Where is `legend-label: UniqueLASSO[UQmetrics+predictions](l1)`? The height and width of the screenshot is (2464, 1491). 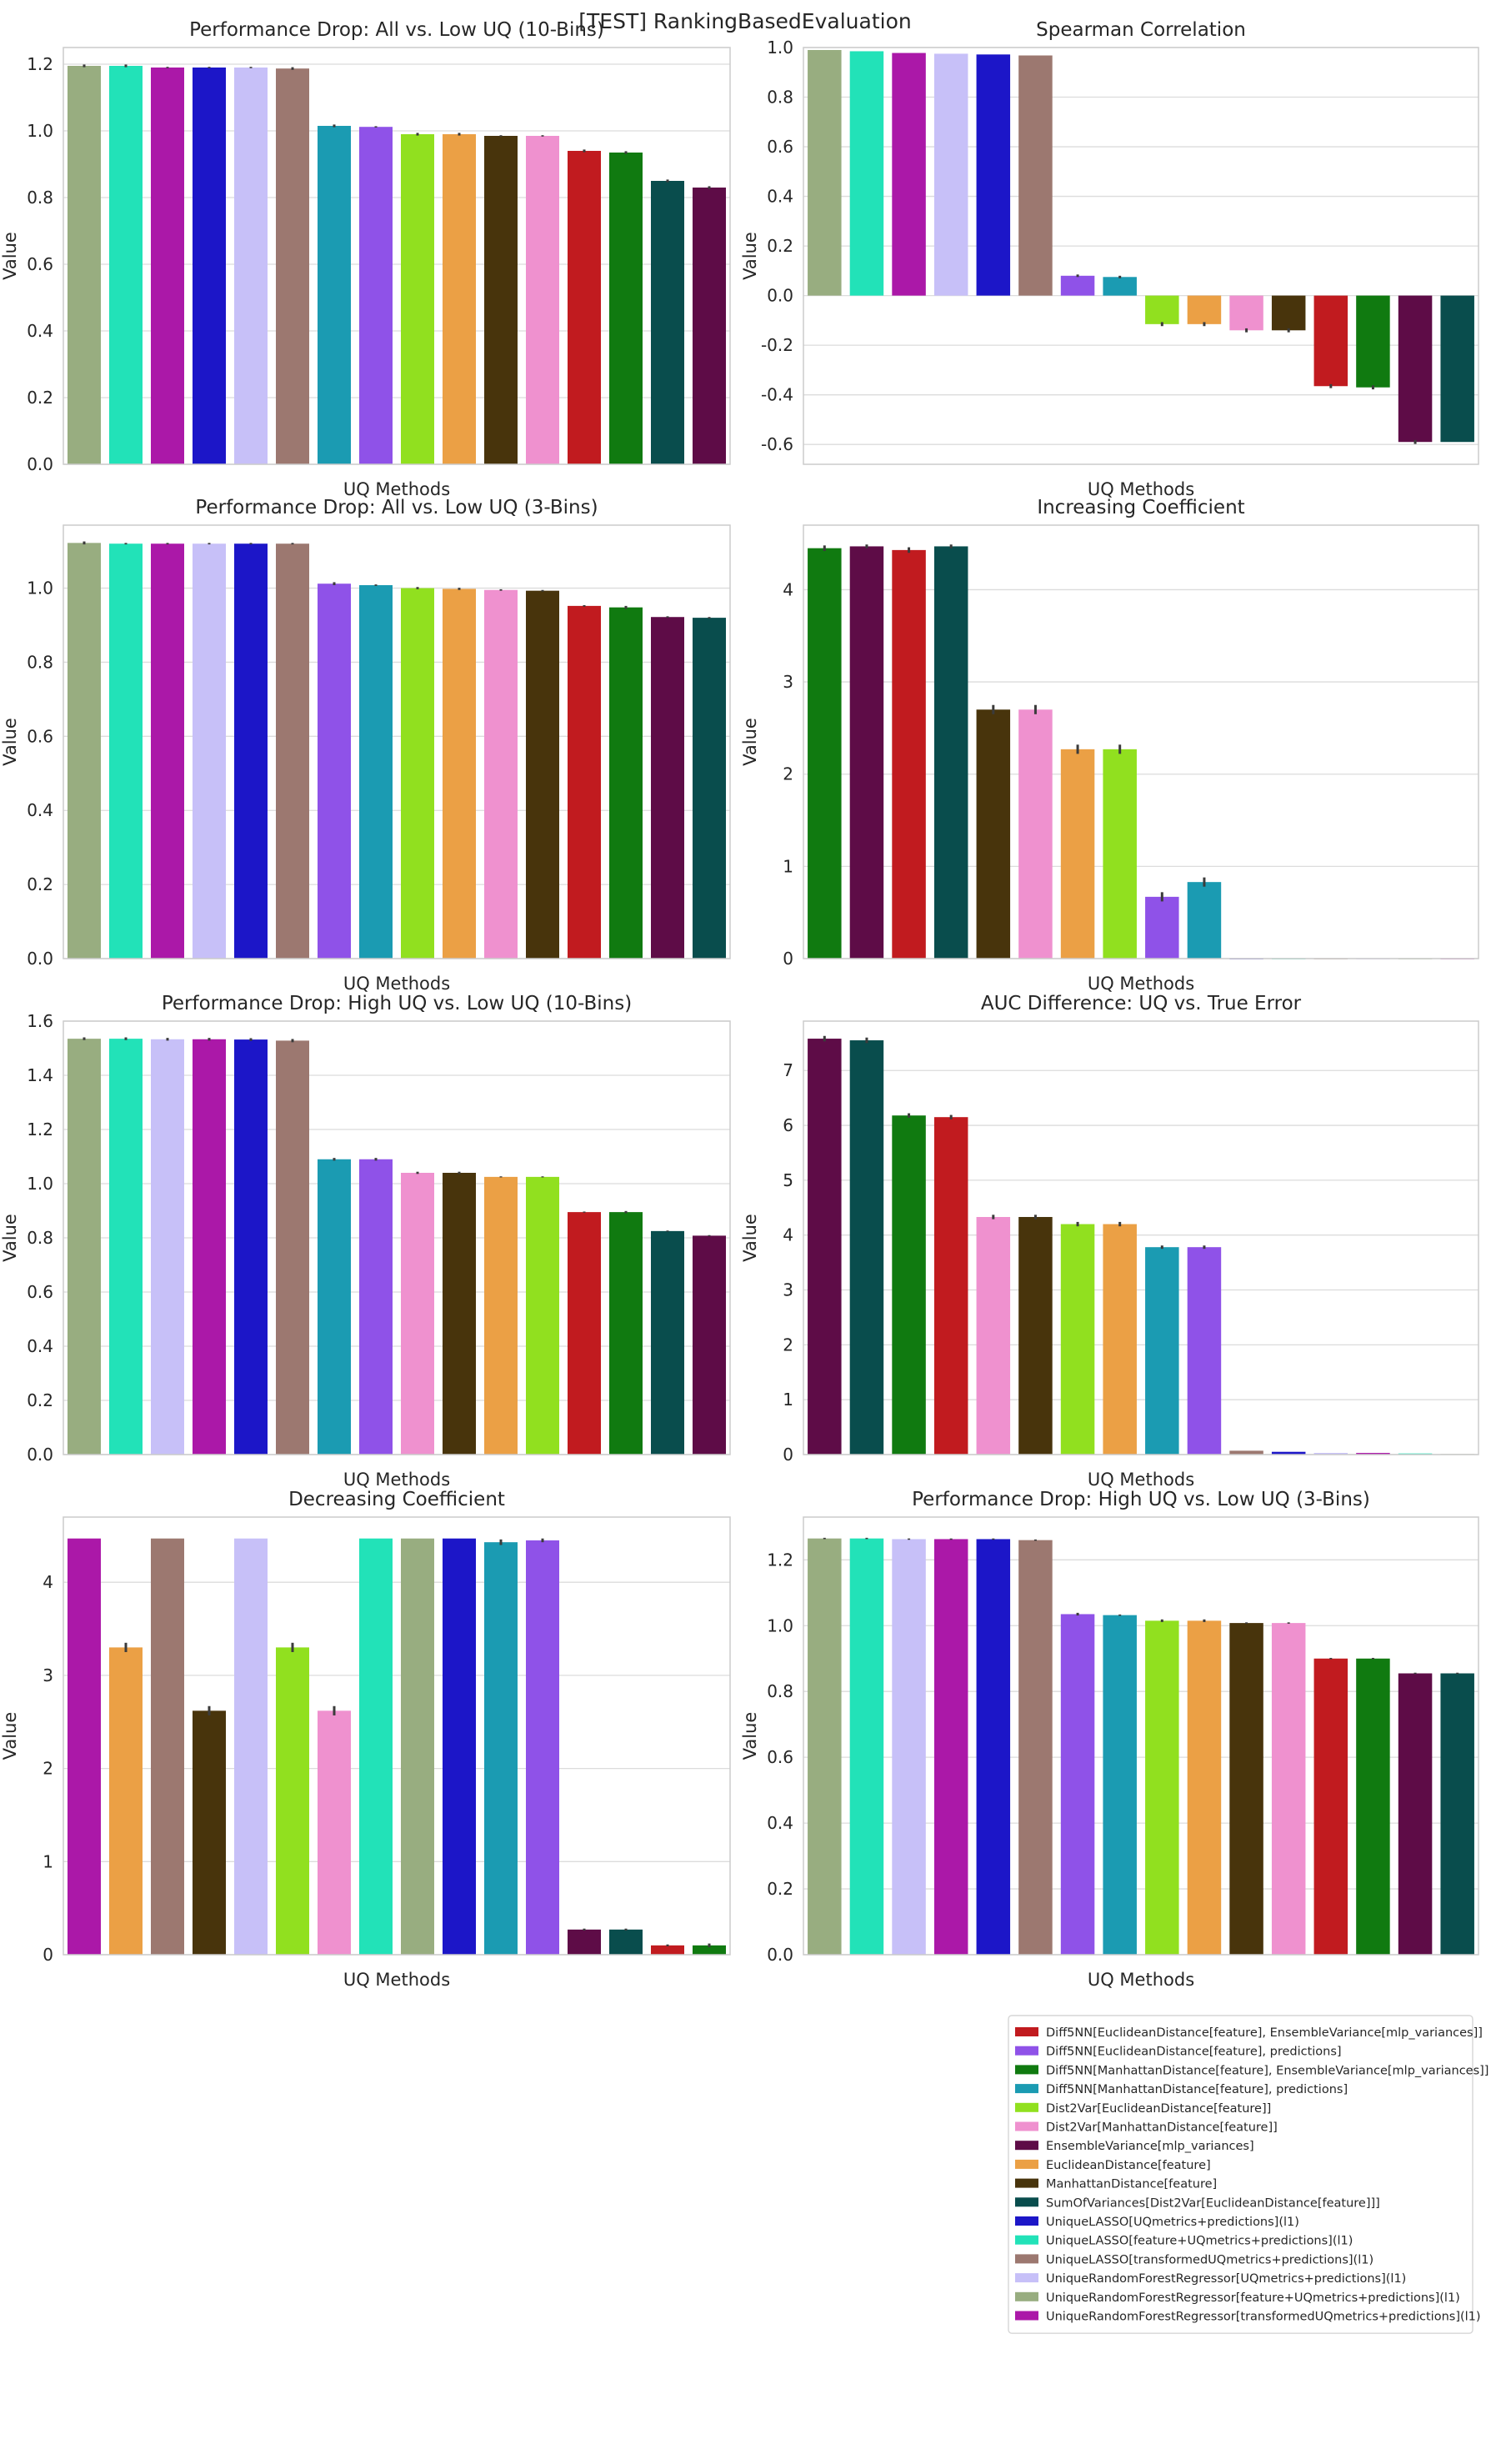 legend-label: UniqueLASSO[UQmetrics+predictions](l1) is located at coordinates (1172, 2222).